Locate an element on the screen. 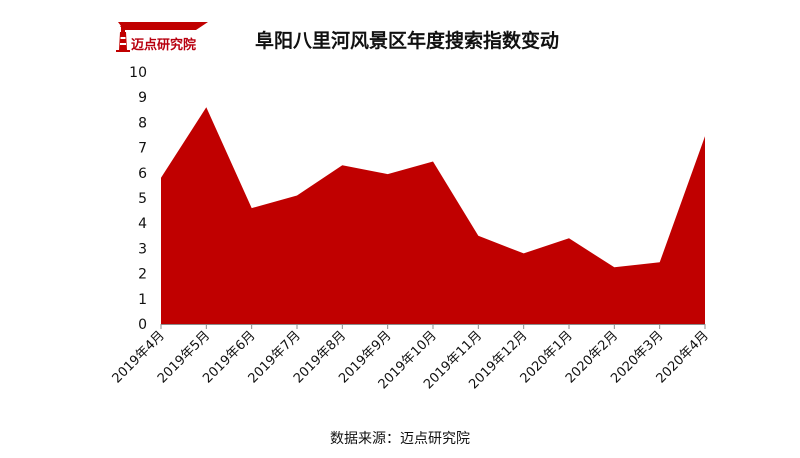 This screenshot has height=458, width=800. y-tick-label: 6 is located at coordinates (142, 174).